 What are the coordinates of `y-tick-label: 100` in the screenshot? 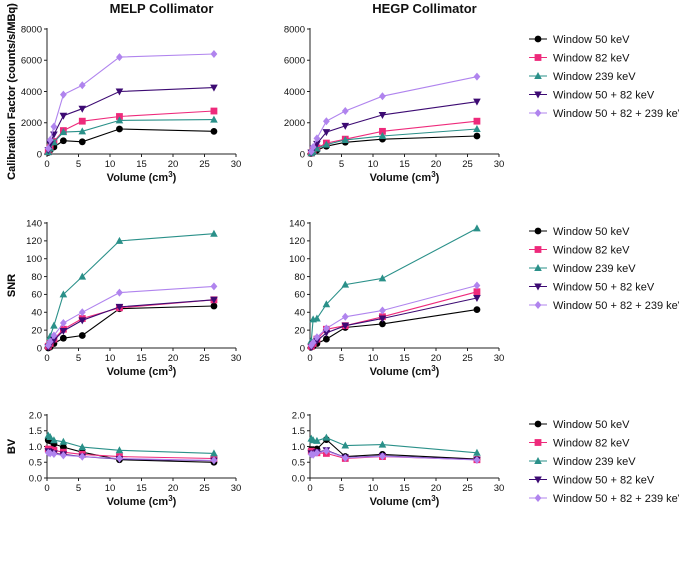 It's located at (297, 259).